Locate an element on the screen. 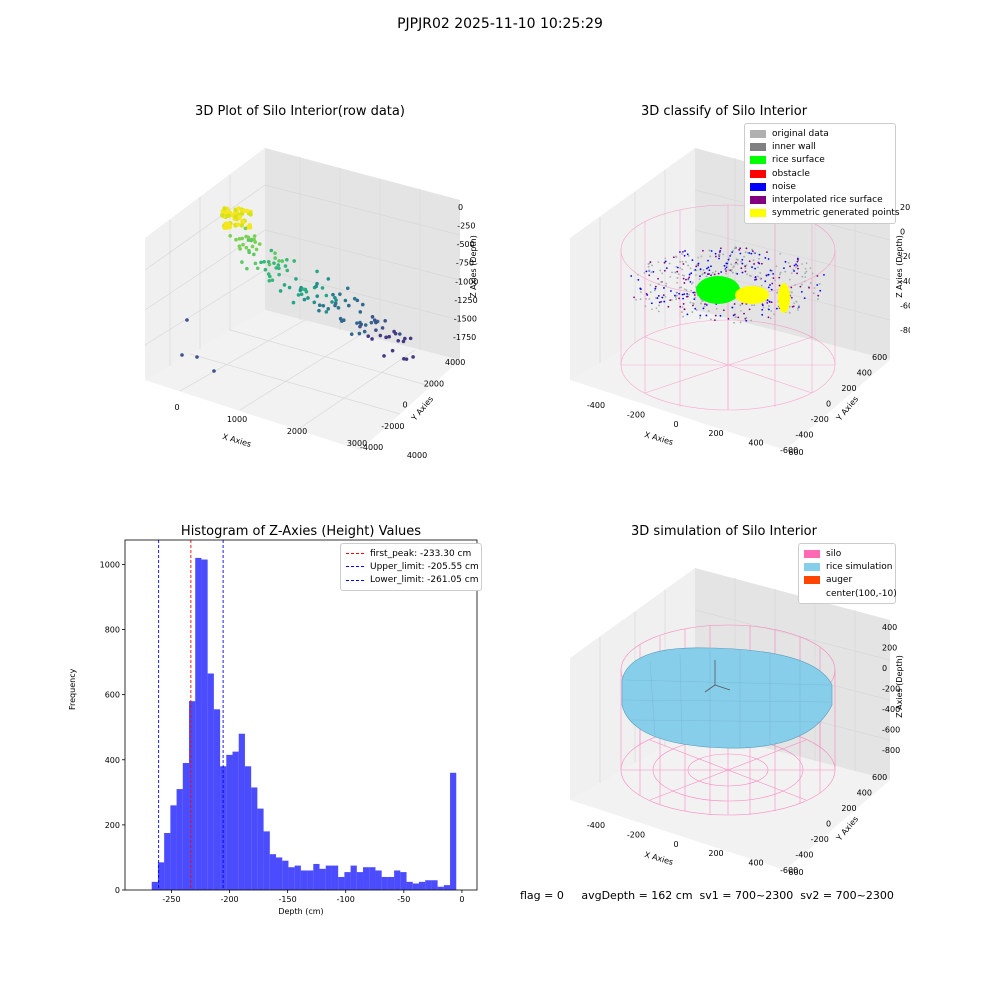 This screenshot has height=1000, width=1000. legend-label: interpolated rice surface is located at coordinates (827, 200).